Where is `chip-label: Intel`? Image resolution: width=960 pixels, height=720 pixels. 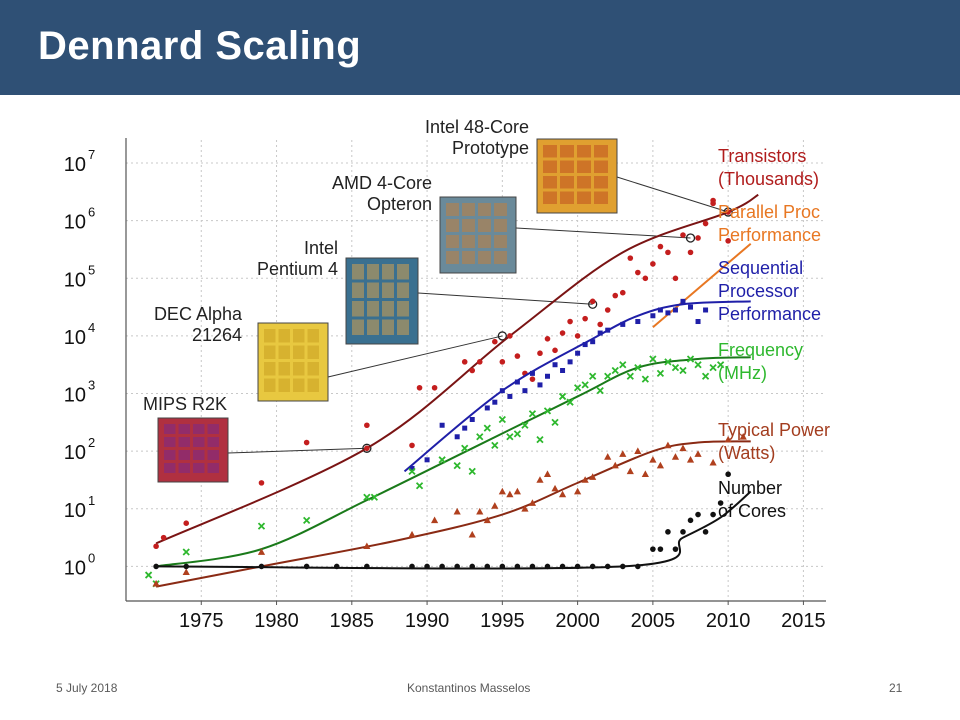 chip-label: Intel is located at coordinates (321, 248).